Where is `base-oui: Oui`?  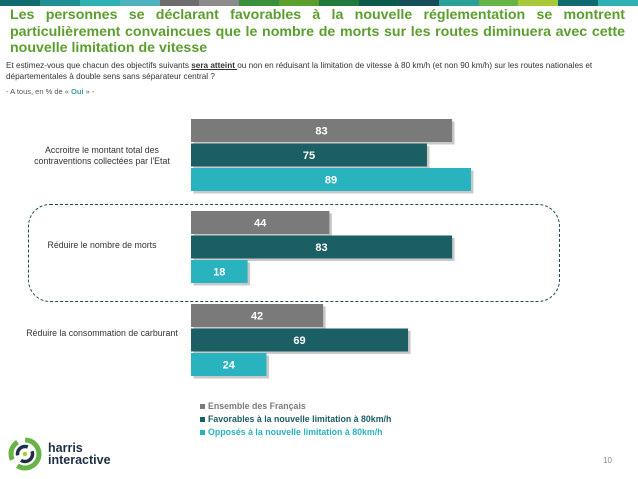 base-oui: Oui is located at coordinates (77, 91).